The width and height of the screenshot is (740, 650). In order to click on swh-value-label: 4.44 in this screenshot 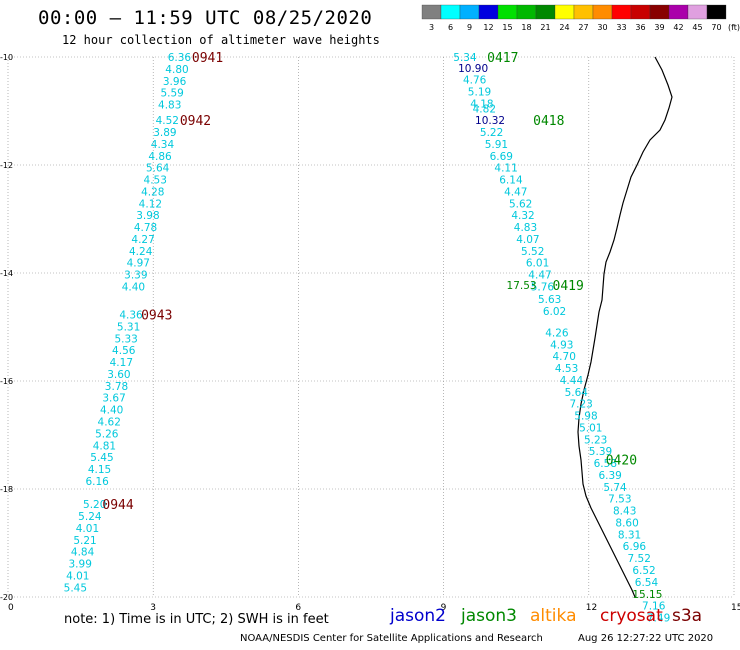, I will do `click(572, 381)`.